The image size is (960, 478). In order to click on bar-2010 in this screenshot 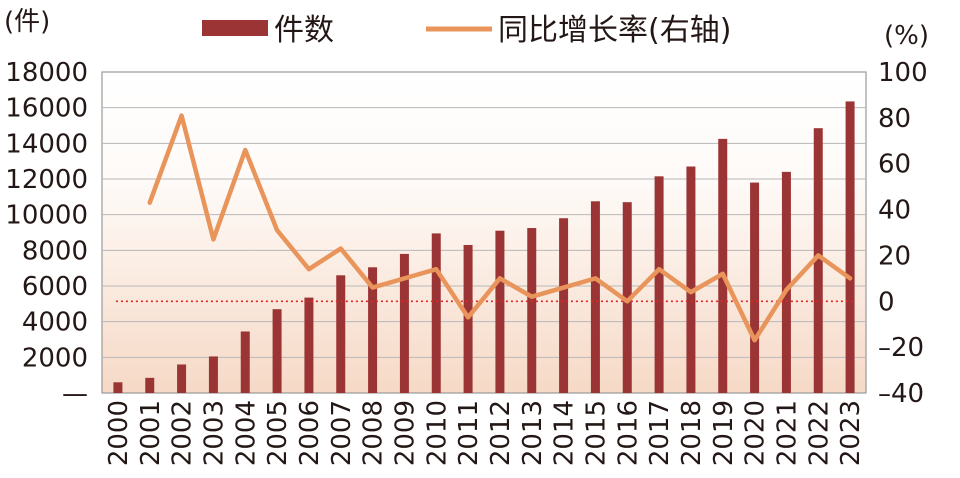, I will do `click(436, 313)`.